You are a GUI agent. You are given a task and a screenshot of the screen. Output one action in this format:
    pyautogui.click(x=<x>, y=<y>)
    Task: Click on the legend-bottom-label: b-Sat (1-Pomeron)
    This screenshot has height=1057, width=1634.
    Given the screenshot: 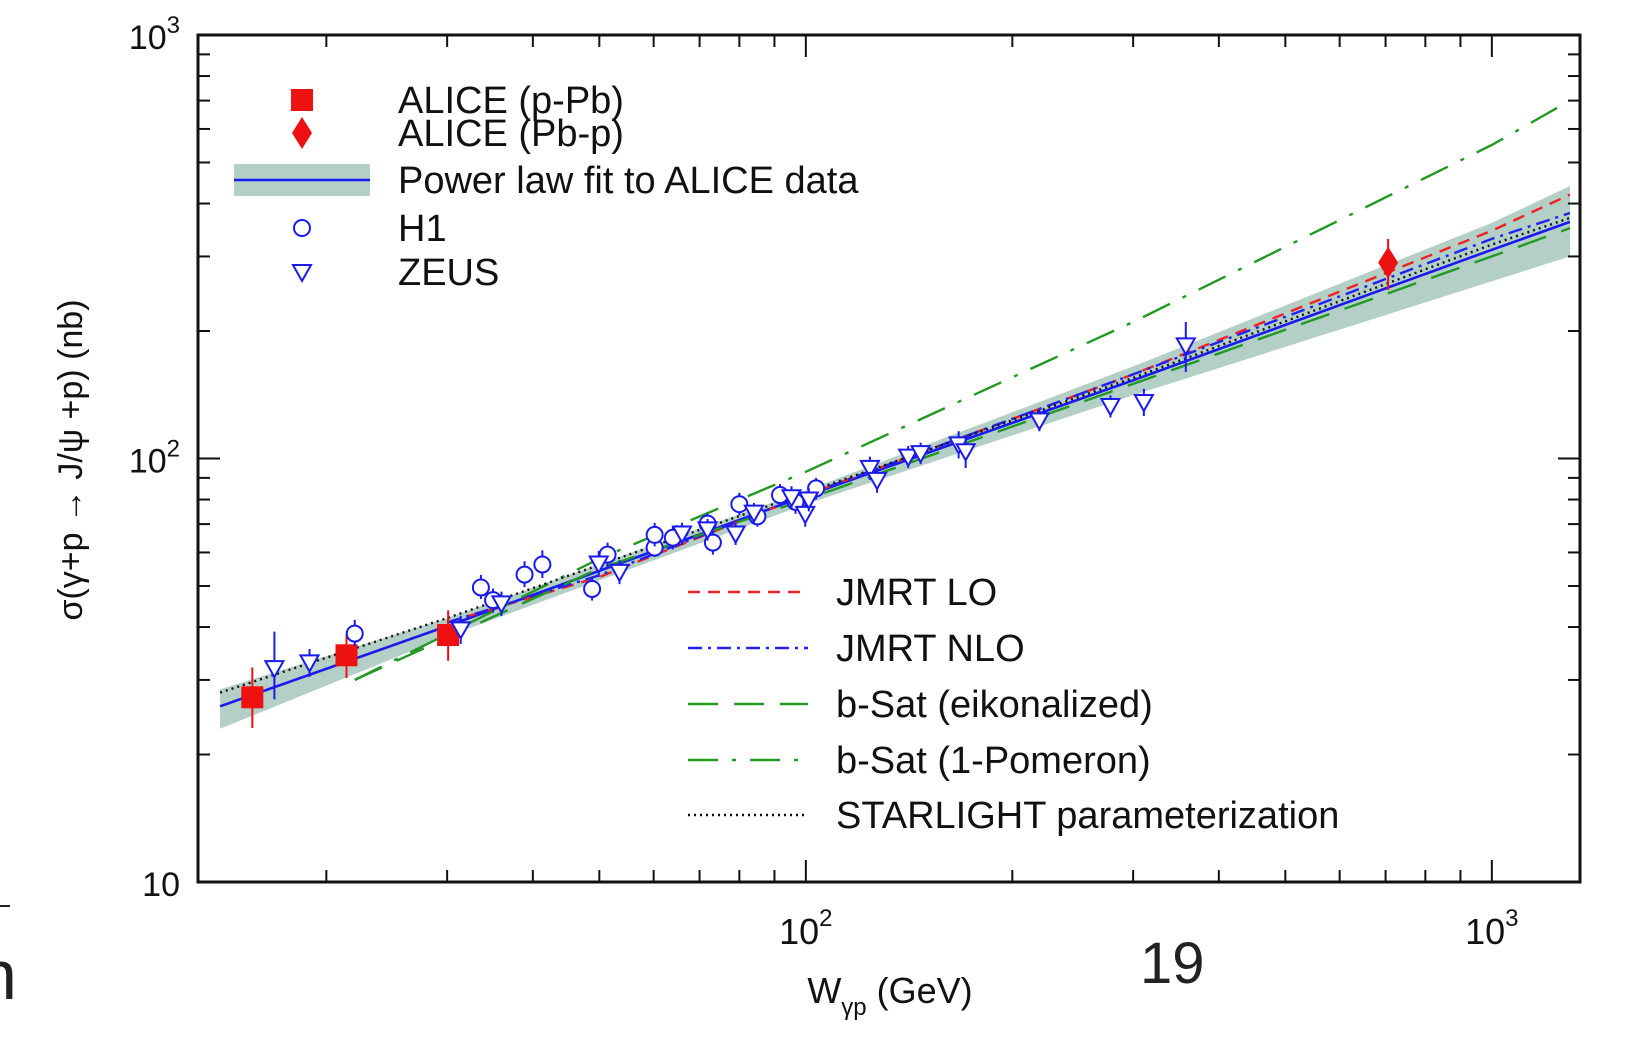 What is the action you would take?
    pyautogui.click(x=993, y=761)
    